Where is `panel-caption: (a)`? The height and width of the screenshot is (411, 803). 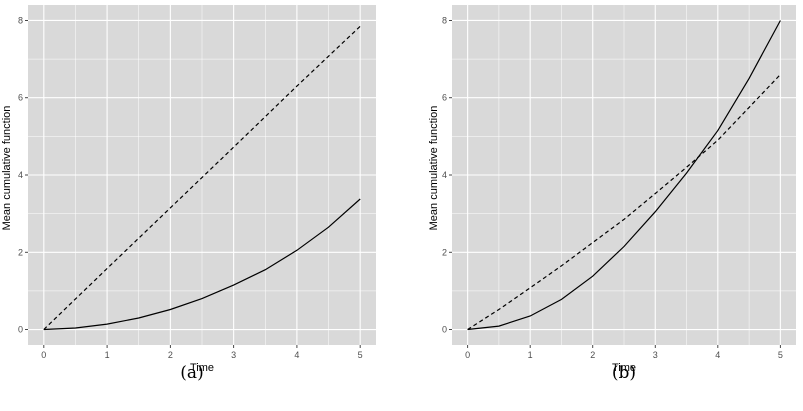 panel-caption: (a) is located at coordinates (191, 373).